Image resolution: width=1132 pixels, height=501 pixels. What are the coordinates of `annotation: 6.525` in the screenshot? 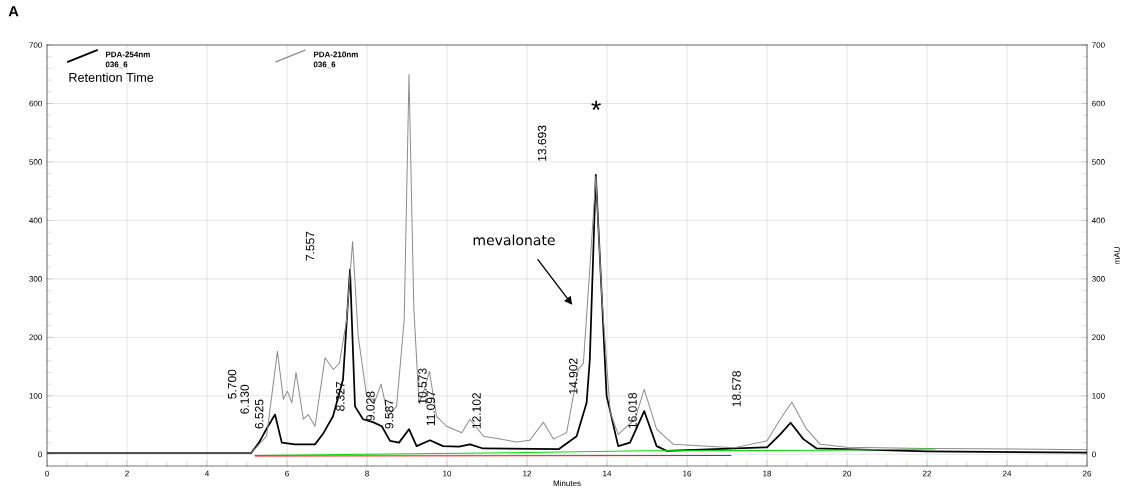 It's located at (259, 414).